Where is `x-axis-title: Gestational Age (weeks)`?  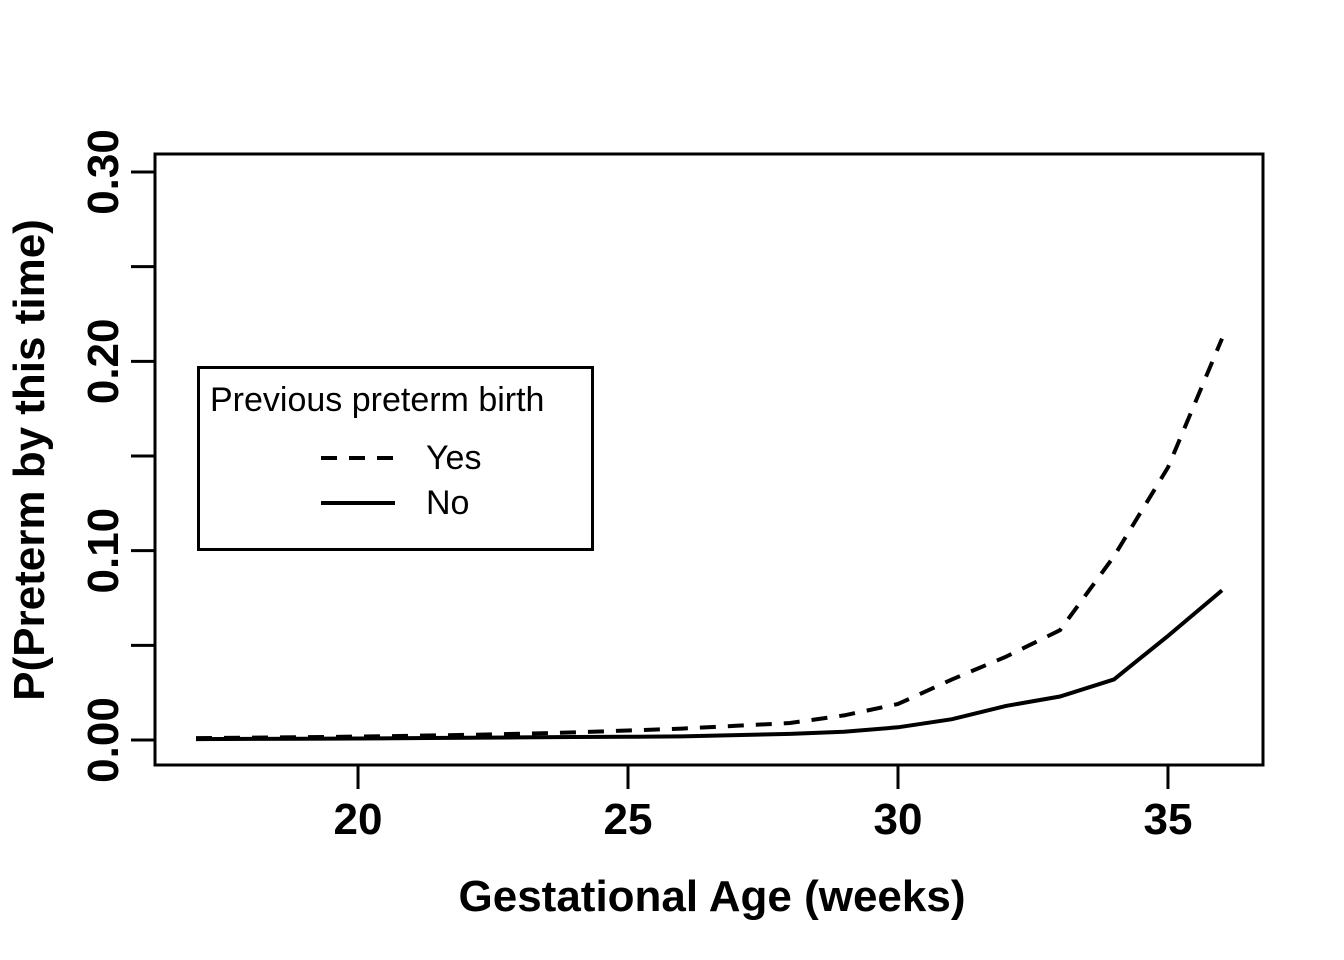
x-axis-title: Gestational Age (weeks) is located at coordinates (712, 896).